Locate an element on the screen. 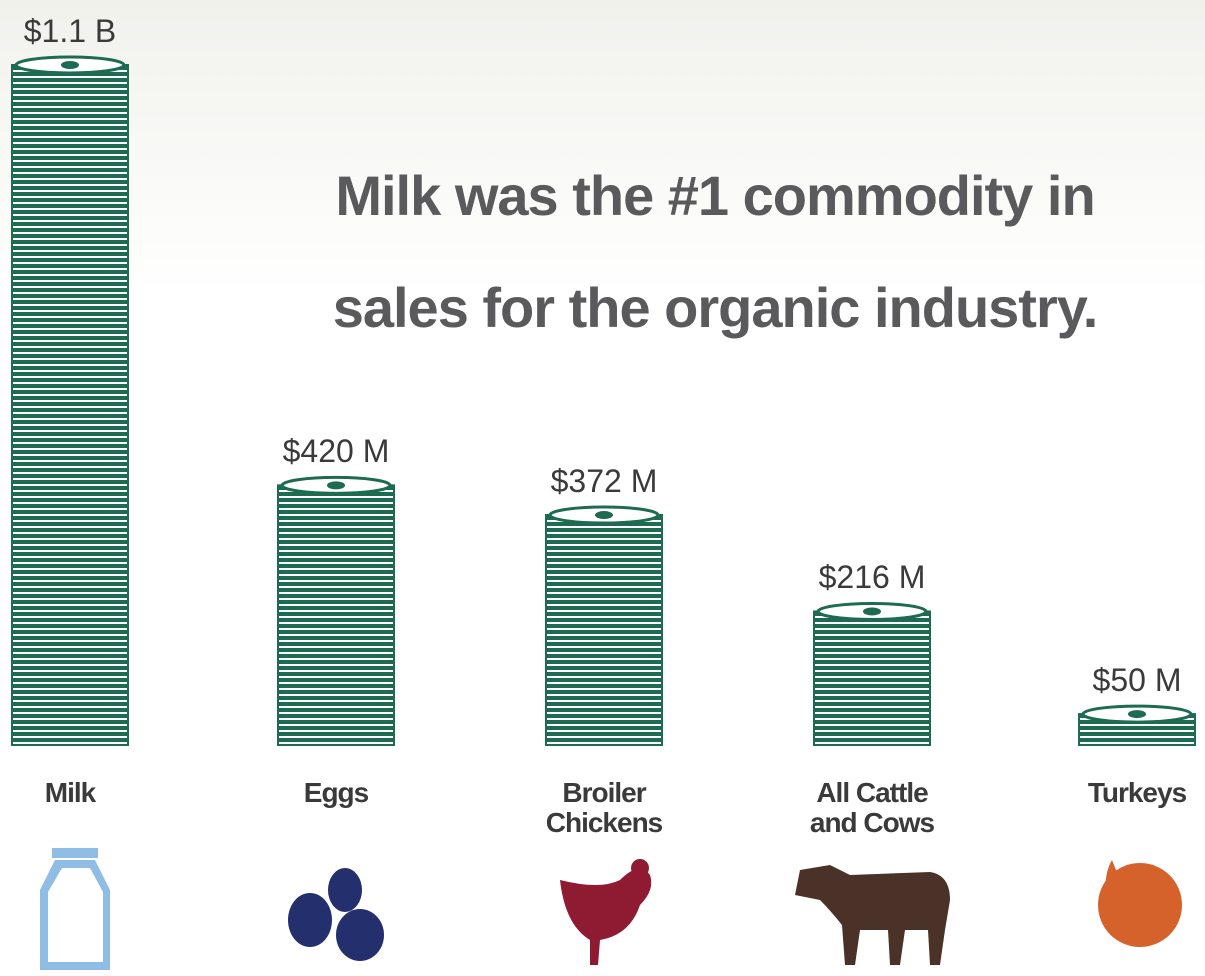 This screenshot has height=976, width=1205. milk-icon is located at coordinates (75, 909).